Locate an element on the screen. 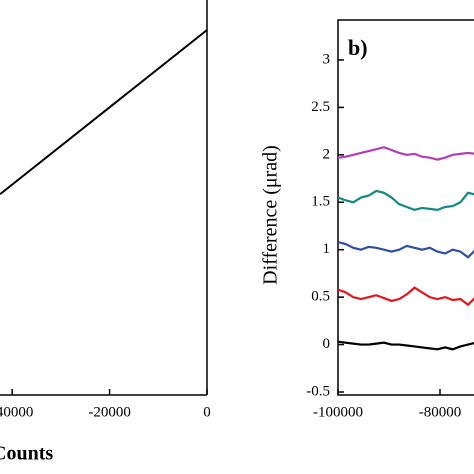 The image size is (474, 474). y-tick-label: 0 is located at coordinates (327, 344).